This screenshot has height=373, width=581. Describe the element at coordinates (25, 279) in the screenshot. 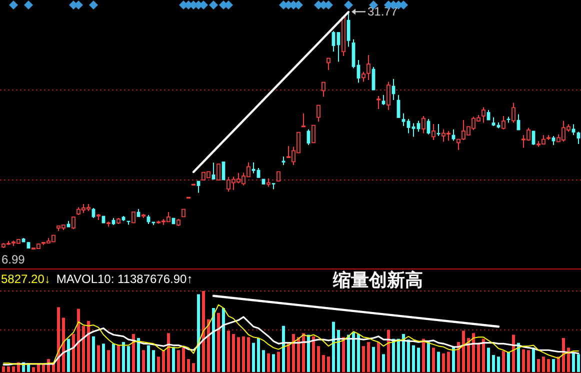

I see `text: 5827.20↓` at that location.